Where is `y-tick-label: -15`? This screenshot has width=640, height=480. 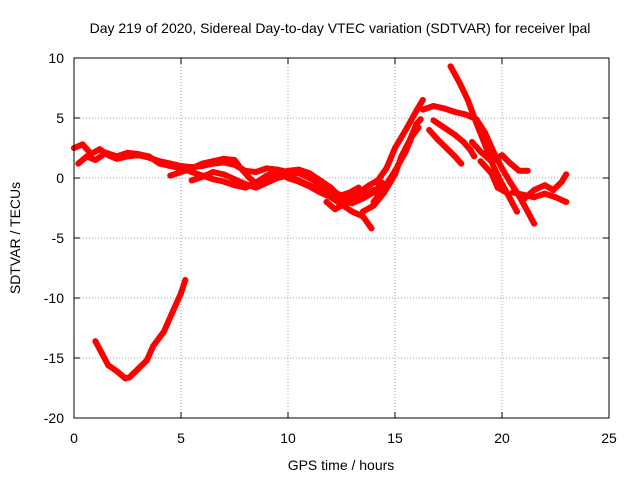
y-tick-label: -15 is located at coordinates (54, 358).